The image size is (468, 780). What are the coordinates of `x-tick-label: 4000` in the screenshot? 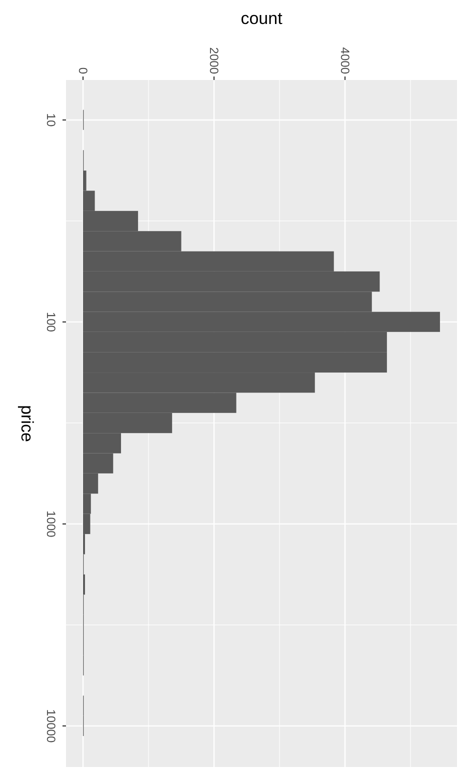 It's located at (345, 60).